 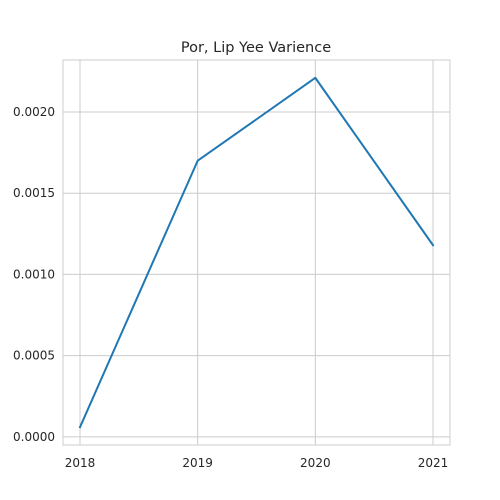 What do you see at coordinates (34, 356) in the screenshot?
I see `y-tick-label: 0.0005` at bounding box center [34, 356].